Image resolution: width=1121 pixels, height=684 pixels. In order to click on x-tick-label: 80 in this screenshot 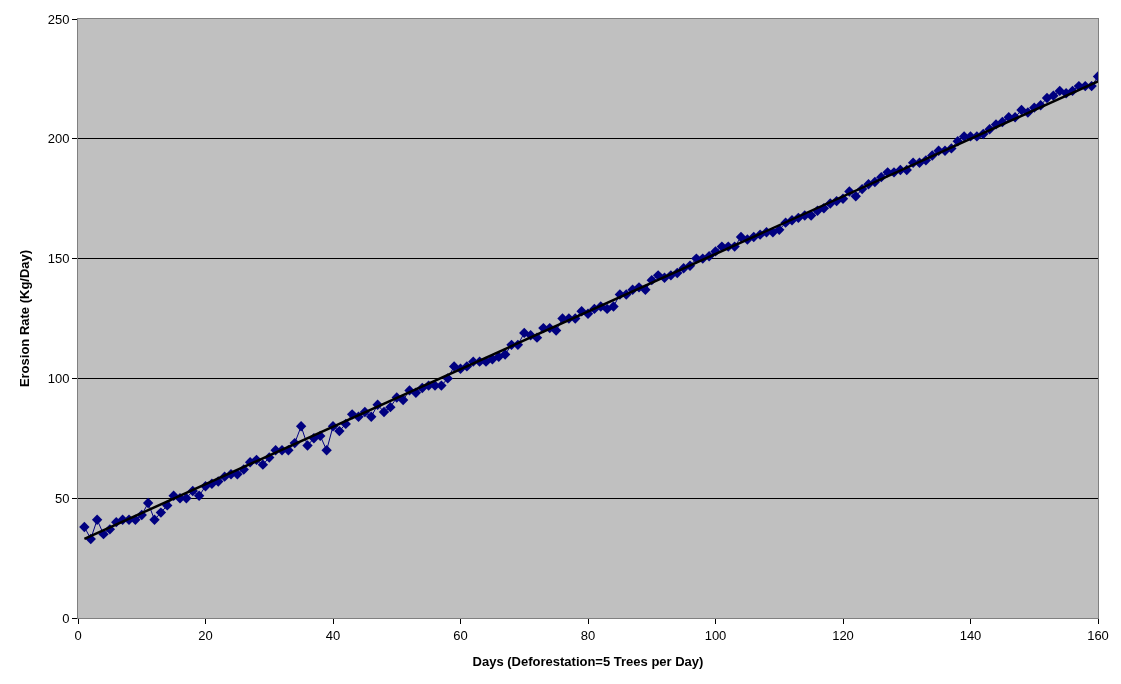, I will do `click(588, 635)`.